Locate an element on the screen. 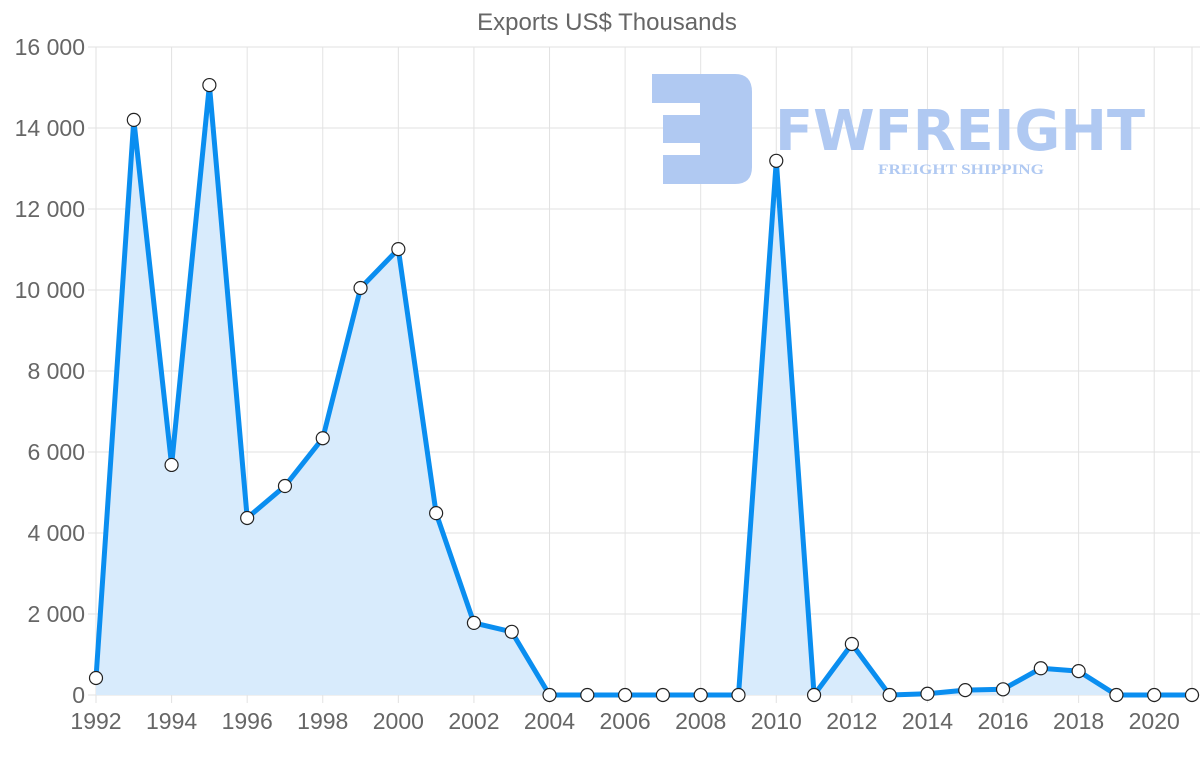 This screenshot has width=1200, height=763. data-point-1998 is located at coordinates (322, 438).